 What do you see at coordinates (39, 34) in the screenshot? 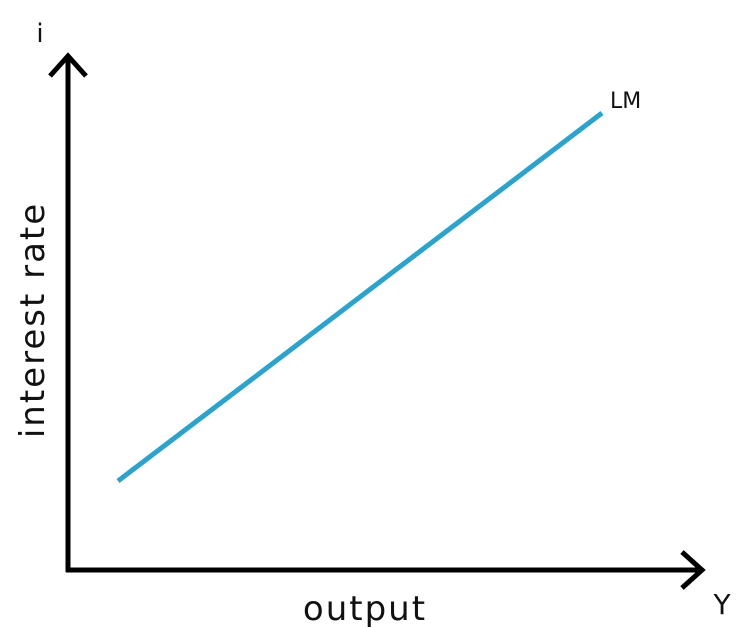
I see `y-axis-symbol: i` at bounding box center [39, 34].